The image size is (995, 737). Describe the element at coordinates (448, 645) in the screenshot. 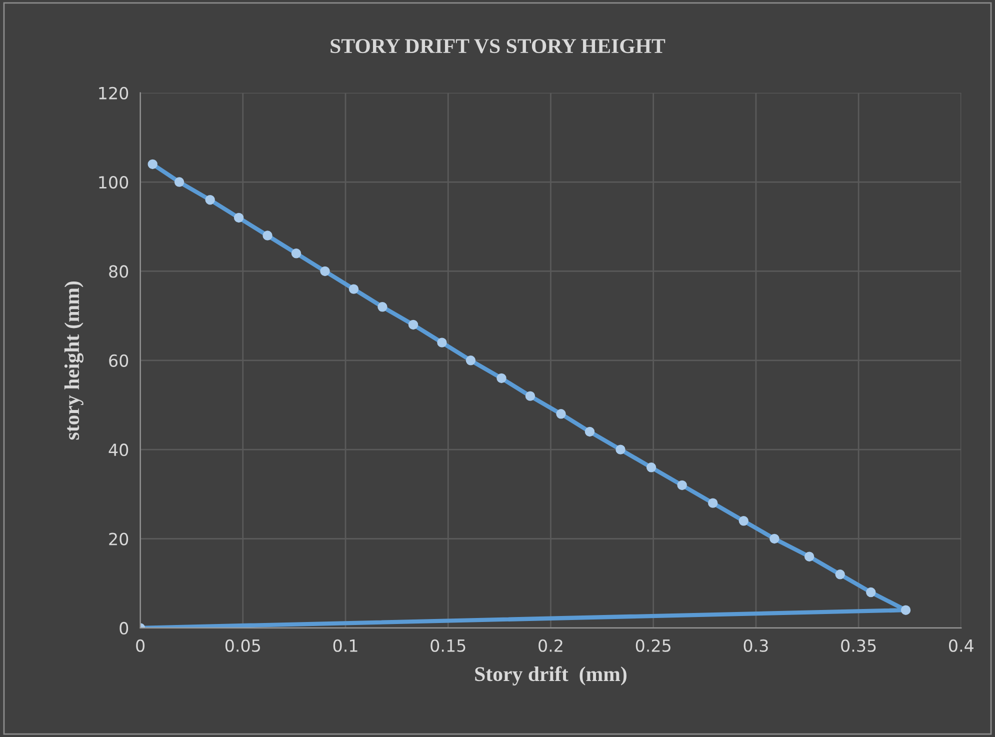

I see `x-tick-label: 0.15` at that location.